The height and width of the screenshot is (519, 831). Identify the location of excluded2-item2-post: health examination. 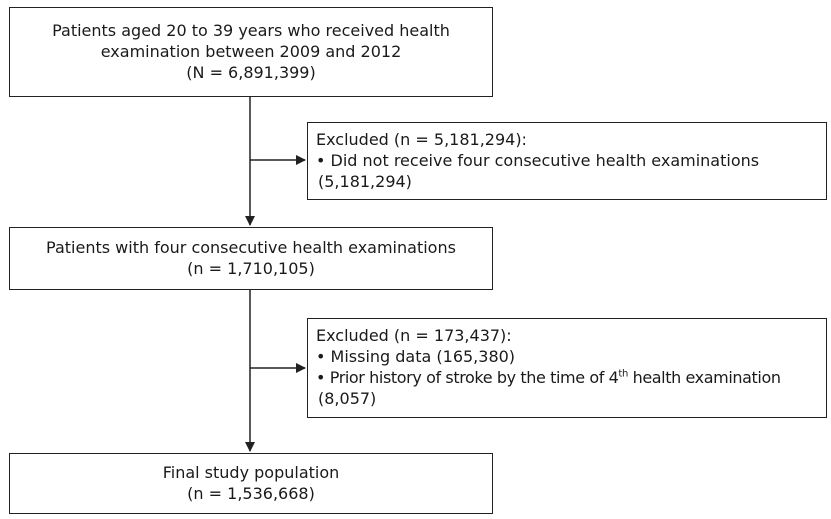
(704, 377).